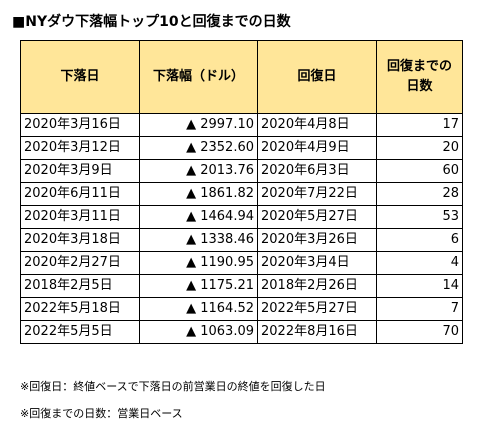  I want to click on cell-days-to-recover: 53, so click(419, 217).